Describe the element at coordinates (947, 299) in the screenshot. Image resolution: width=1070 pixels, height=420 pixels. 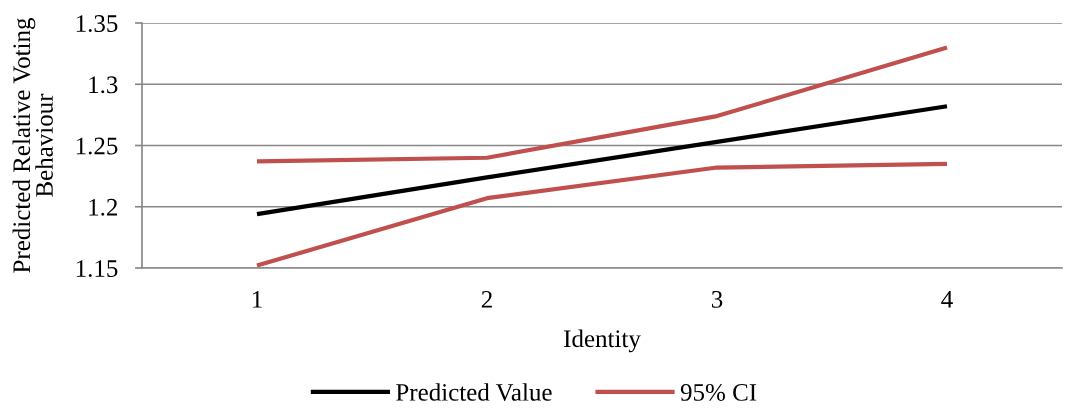
I see `x-tick-label: 4` at that location.